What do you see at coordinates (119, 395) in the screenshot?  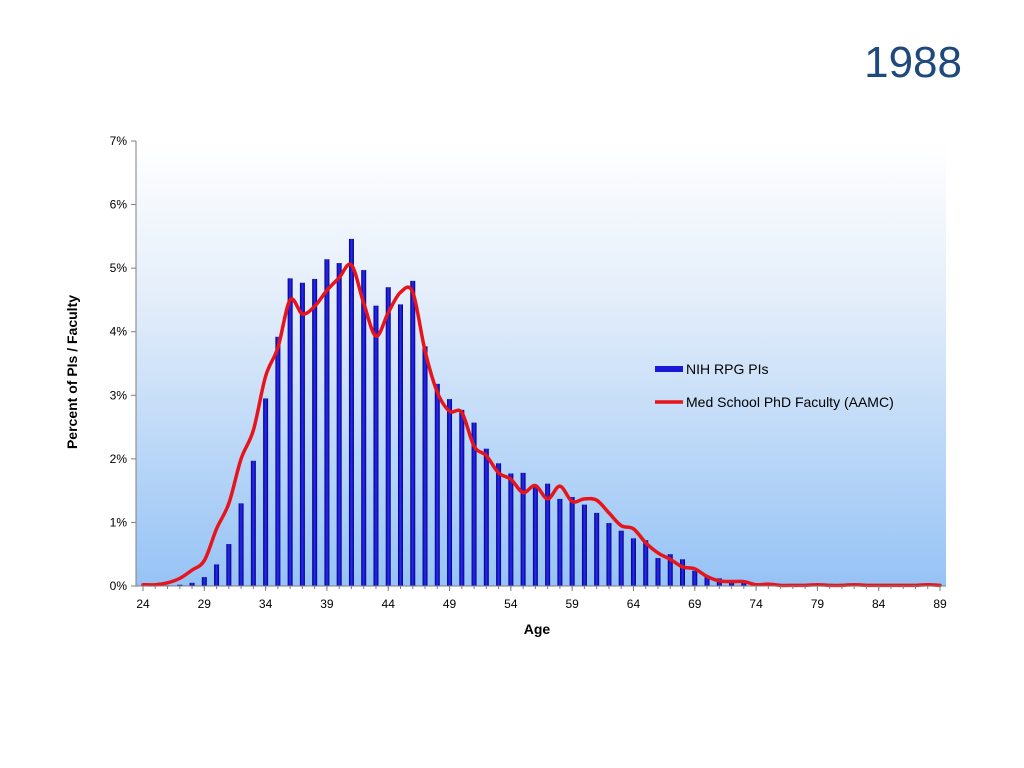 I see `y-tick-label: 3%` at bounding box center [119, 395].